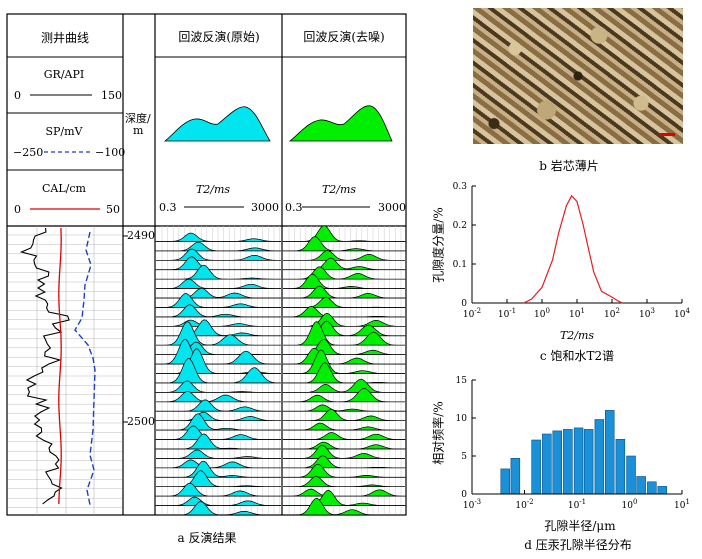  What do you see at coordinates (113, 209) in the screenshot?
I see `cal-max: 50` at bounding box center [113, 209].